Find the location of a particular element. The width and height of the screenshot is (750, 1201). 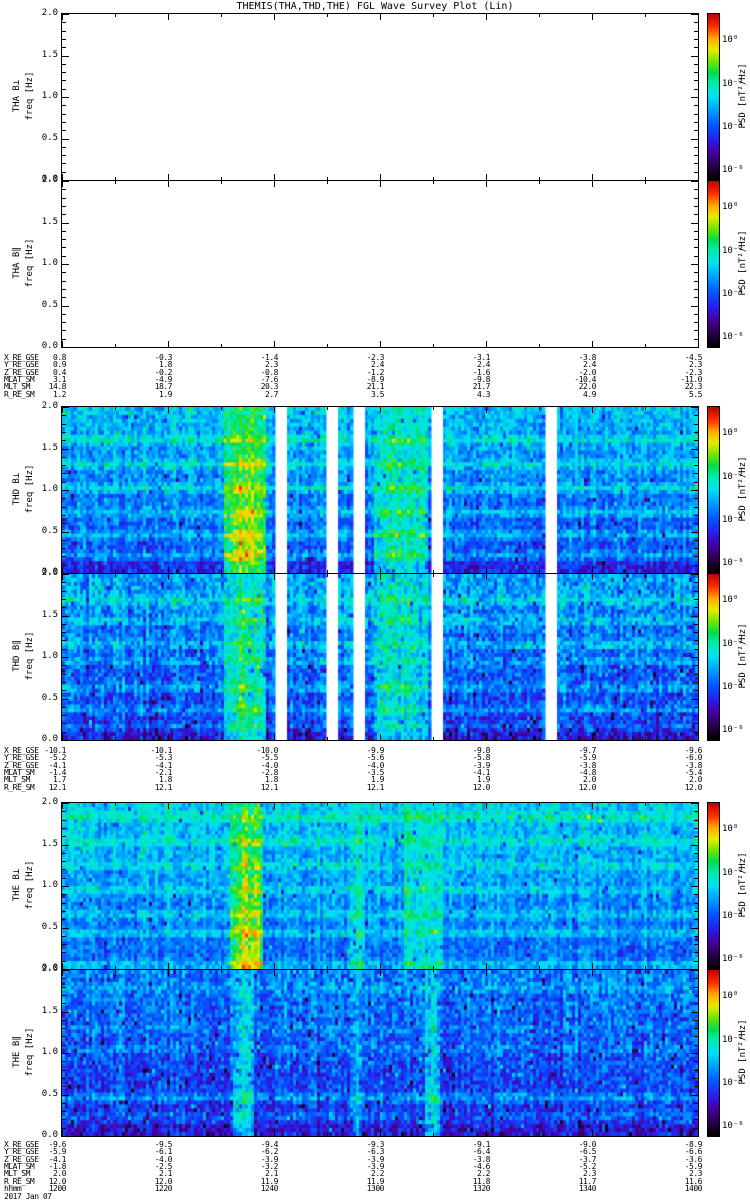

ephemeris-value: -1.4 is located at coordinates (269, 357).